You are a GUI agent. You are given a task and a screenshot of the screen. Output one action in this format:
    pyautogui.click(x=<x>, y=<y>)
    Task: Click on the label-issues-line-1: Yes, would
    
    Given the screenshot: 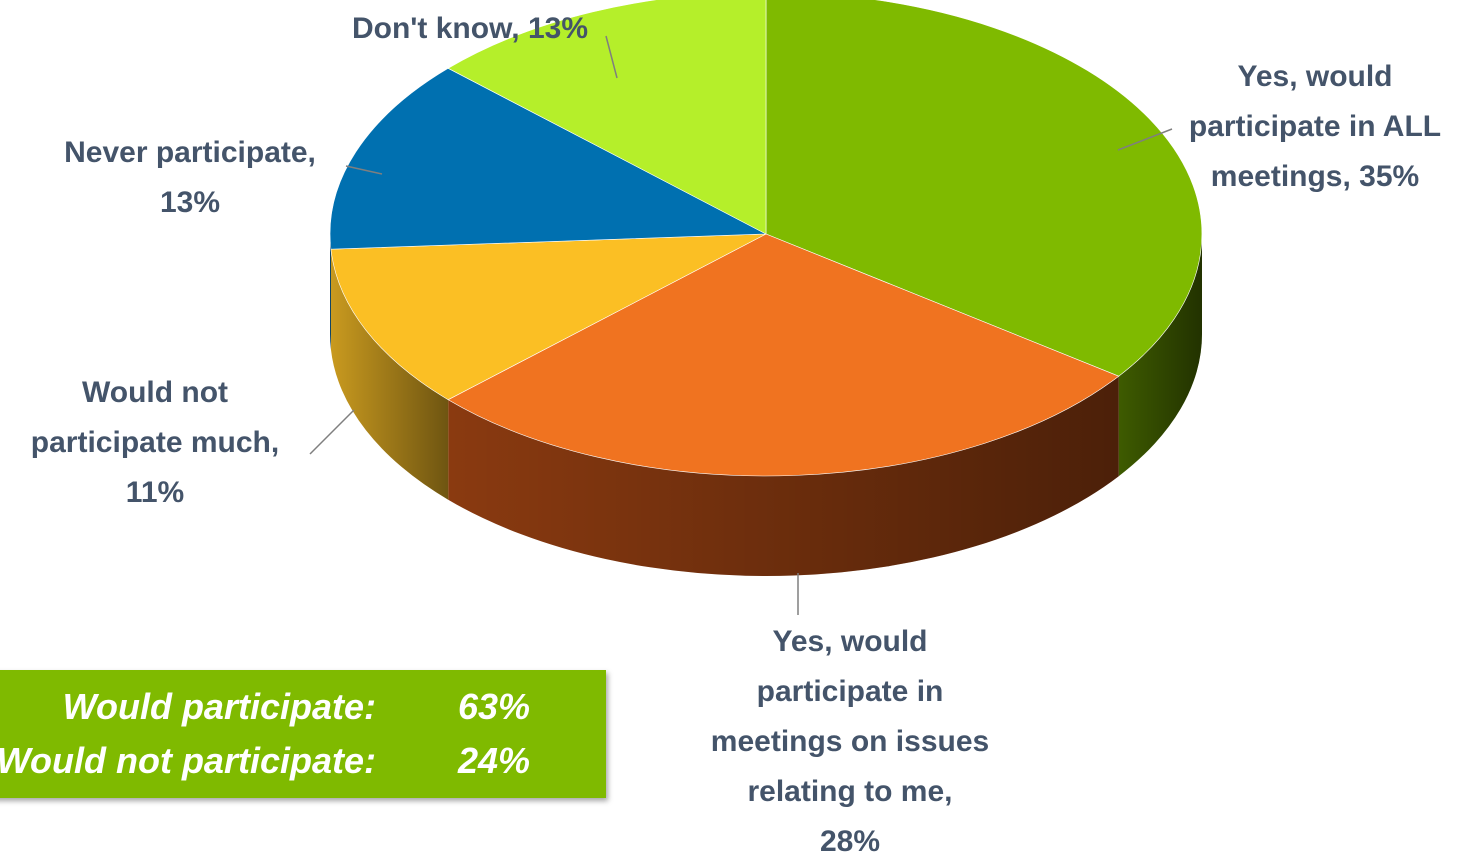 What is the action you would take?
    pyautogui.click(x=850, y=641)
    